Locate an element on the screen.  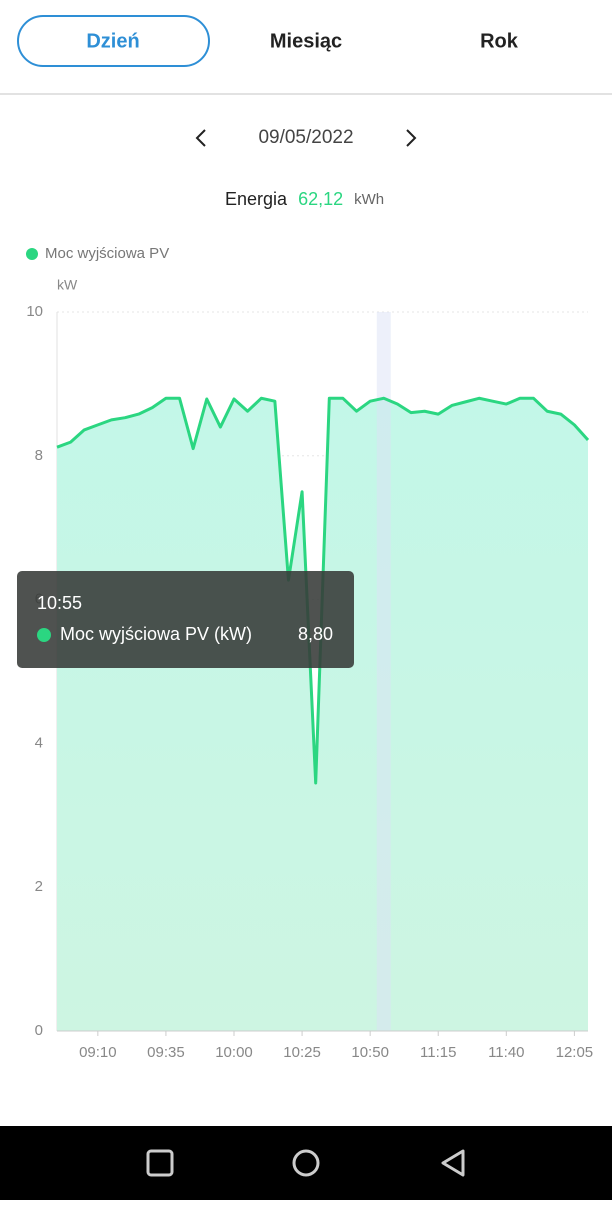
x-tick-label: 12:05 is located at coordinates (575, 1052).